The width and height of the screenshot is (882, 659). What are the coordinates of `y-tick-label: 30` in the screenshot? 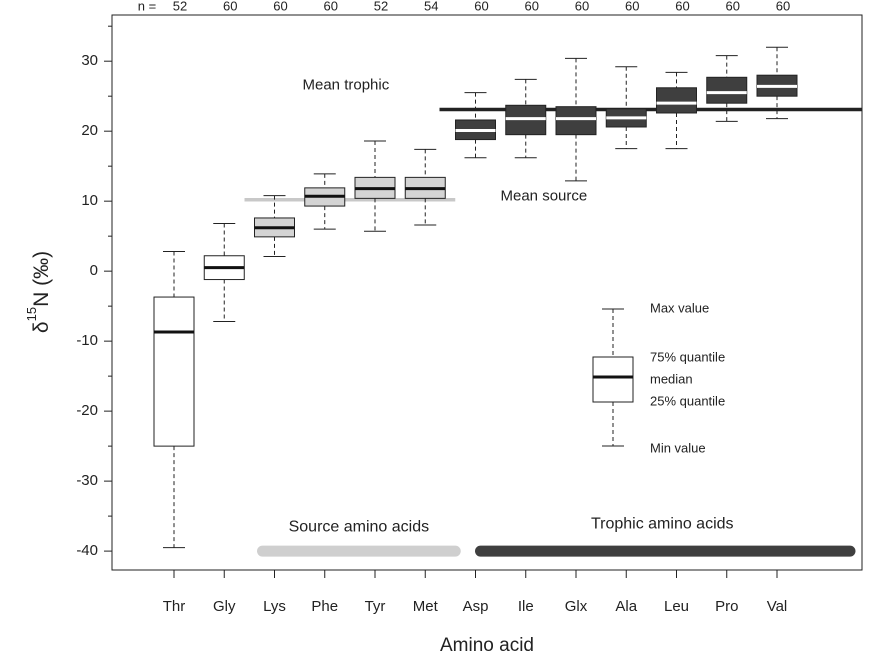 It's located at (89, 60).